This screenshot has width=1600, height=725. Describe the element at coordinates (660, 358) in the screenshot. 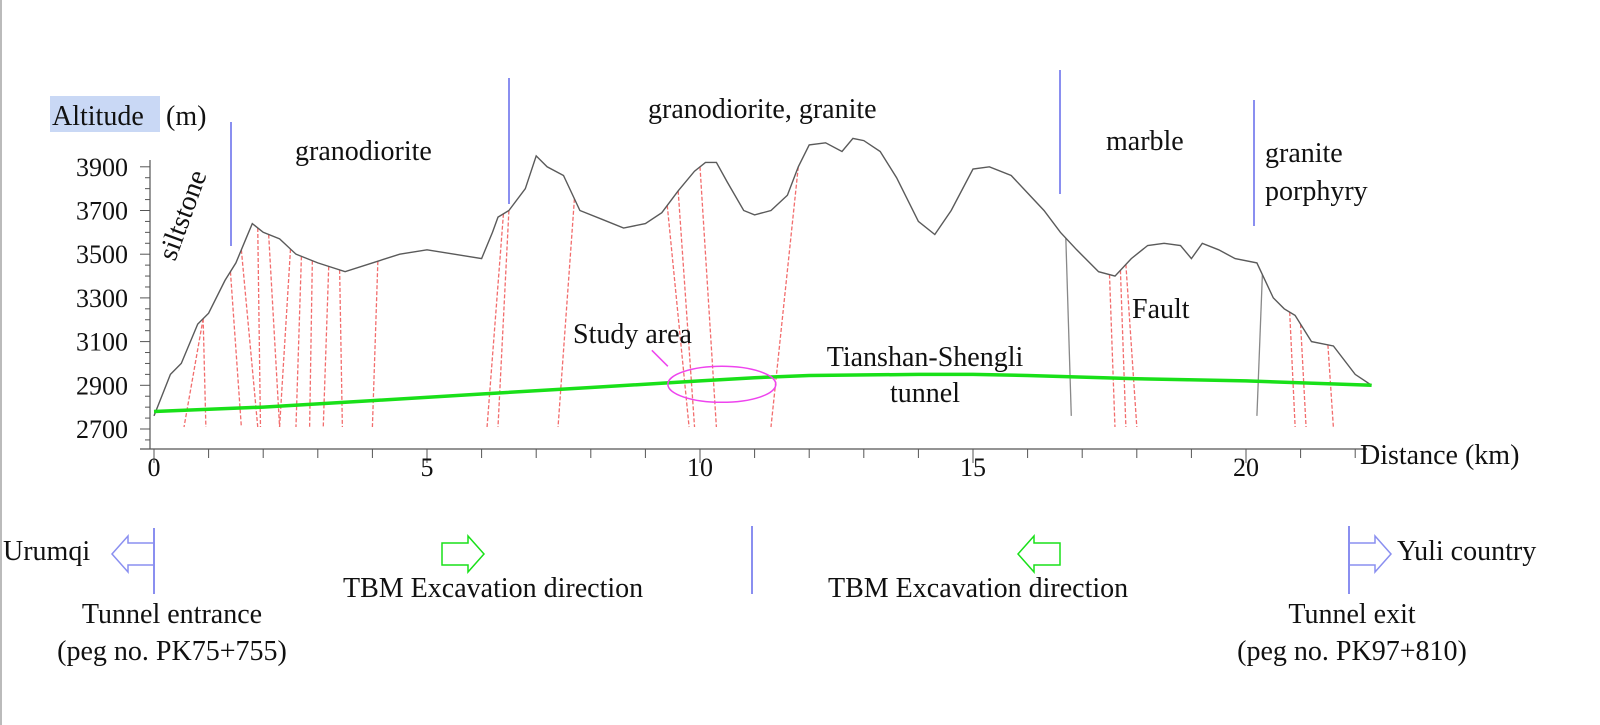

I see `study-area-pointer` at that location.